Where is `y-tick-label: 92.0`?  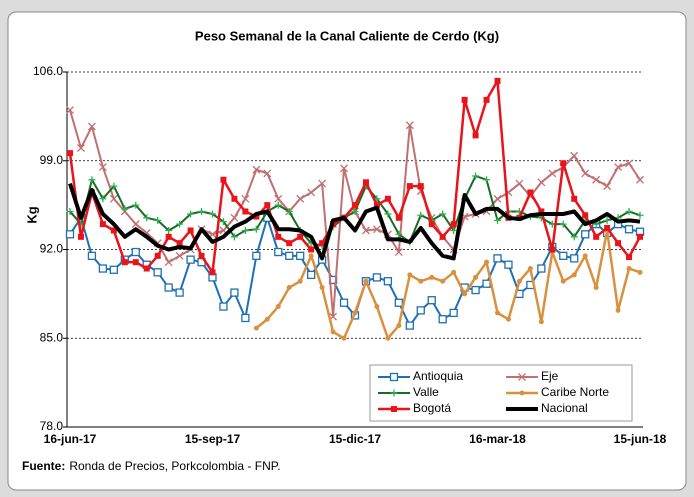 y-tick-label: 92.0 is located at coordinates (52, 249).